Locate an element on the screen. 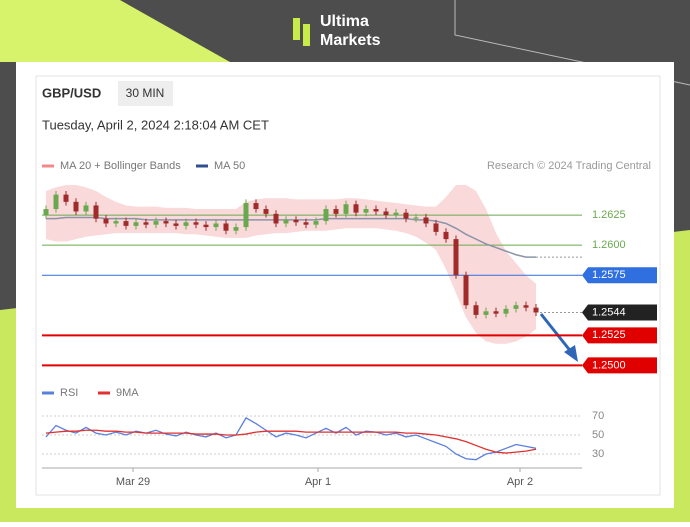 Image resolution: width=690 pixels, height=527 pixels. rsi-line is located at coordinates (291, 439).